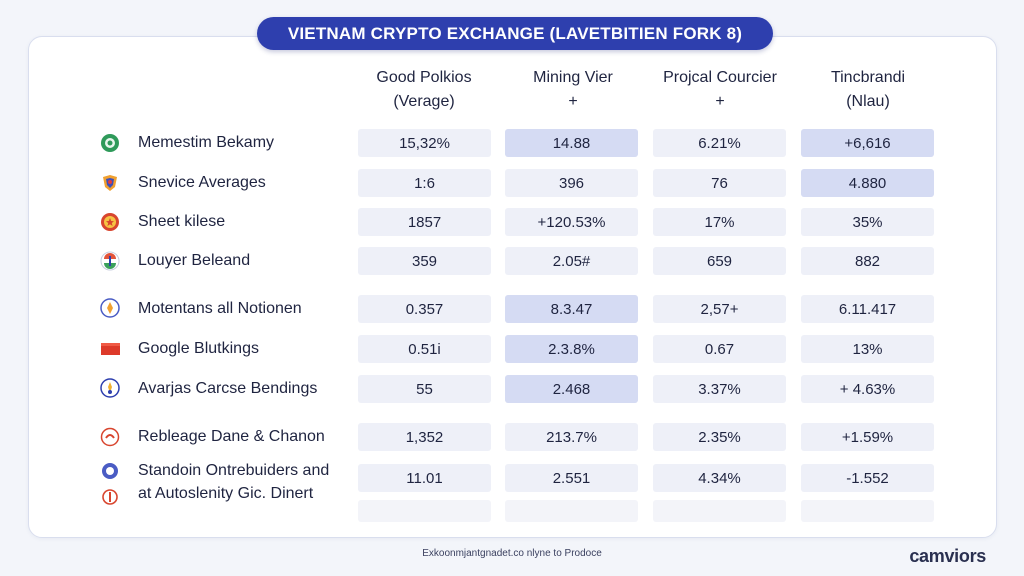 The width and height of the screenshot is (1024, 576). I want to click on row-label: Sheet kilese, so click(182, 221).